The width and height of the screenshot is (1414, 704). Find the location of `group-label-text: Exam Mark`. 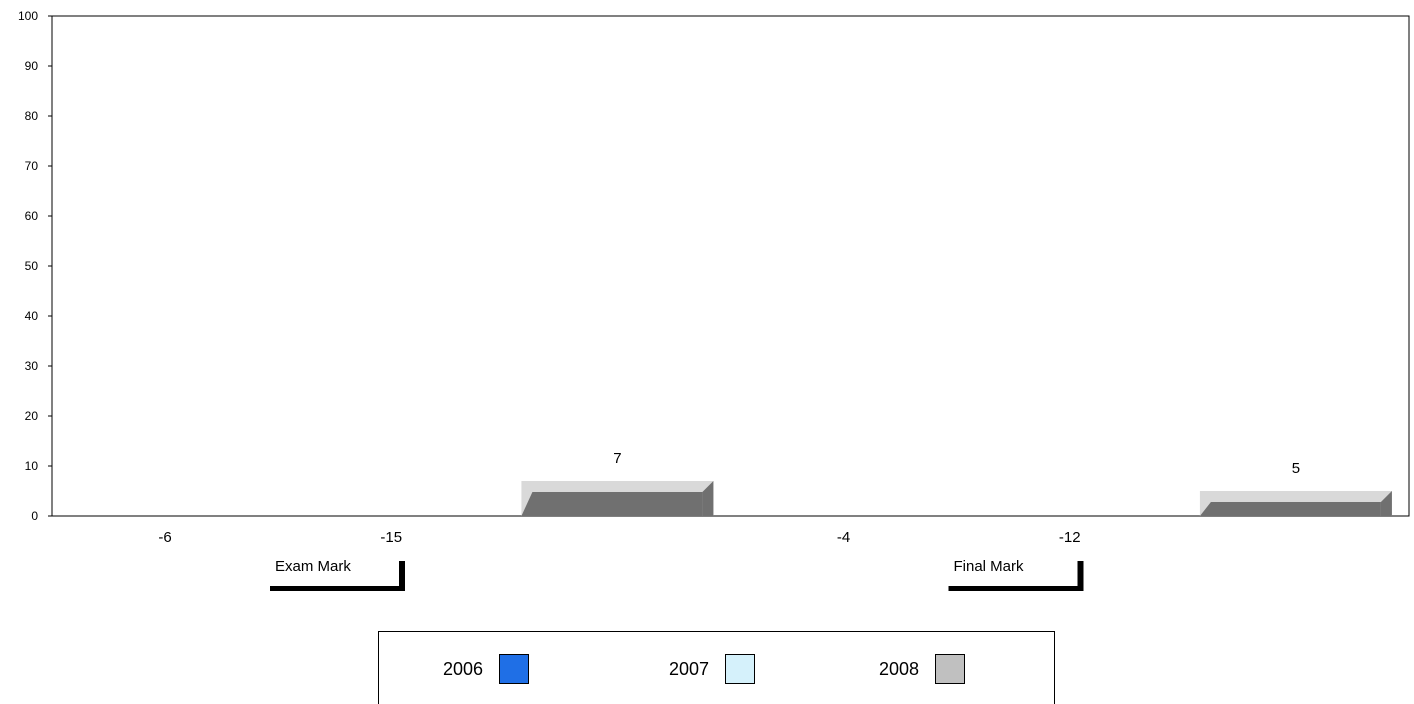

group-label-text: Exam Mark is located at coordinates (313, 566).